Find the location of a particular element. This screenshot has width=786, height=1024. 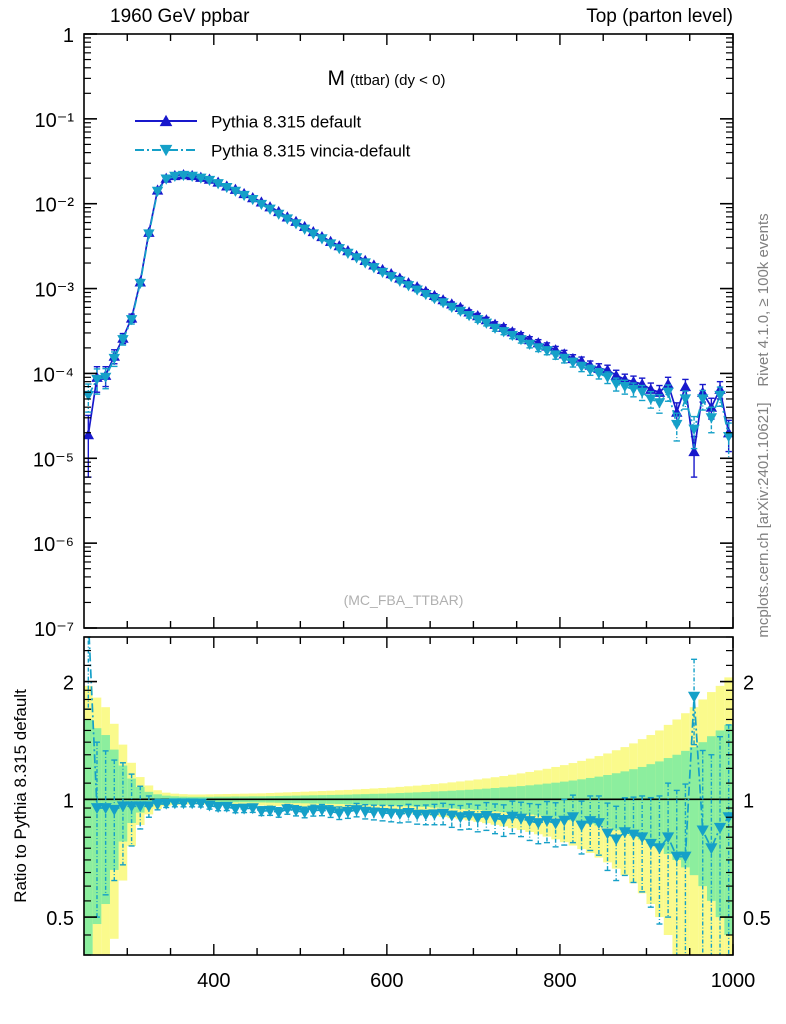

watermark-label: (MC_FBA_TTBAR) is located at coordinates (404, 600).